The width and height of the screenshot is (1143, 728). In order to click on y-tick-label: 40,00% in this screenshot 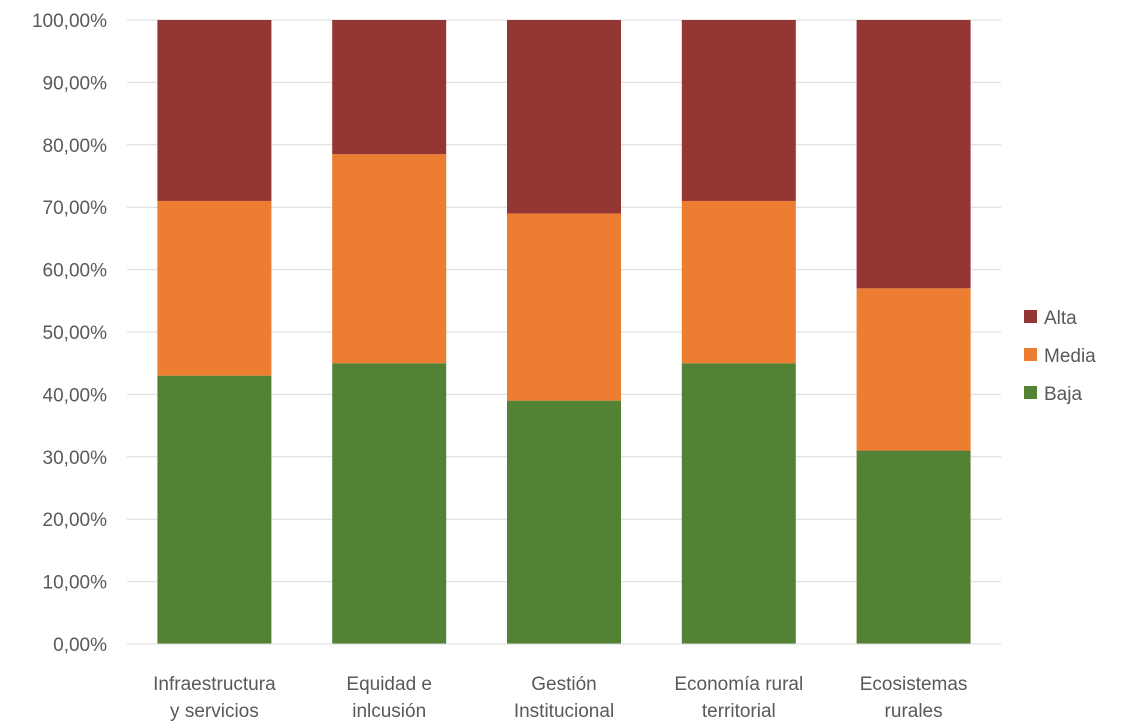, I will do `click(75, 395)`.